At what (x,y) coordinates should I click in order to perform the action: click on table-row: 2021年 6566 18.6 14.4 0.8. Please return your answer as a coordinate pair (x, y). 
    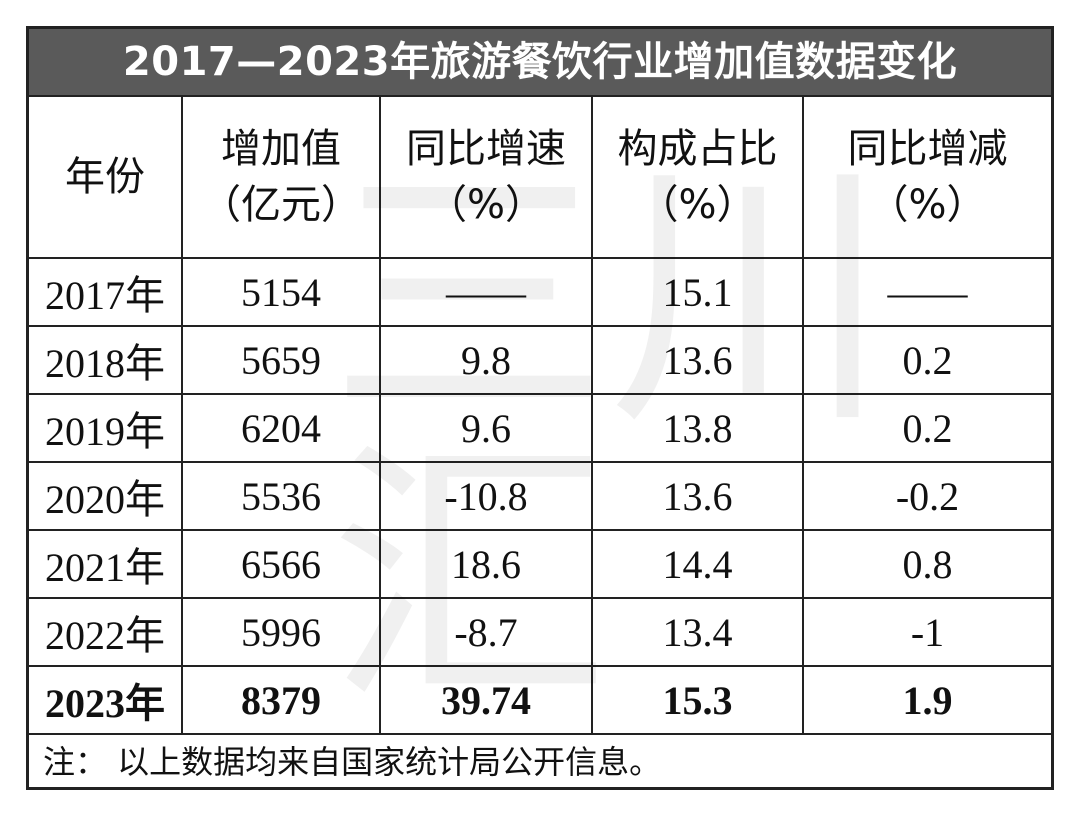
    Looking at the image, I should click on (540, 564).